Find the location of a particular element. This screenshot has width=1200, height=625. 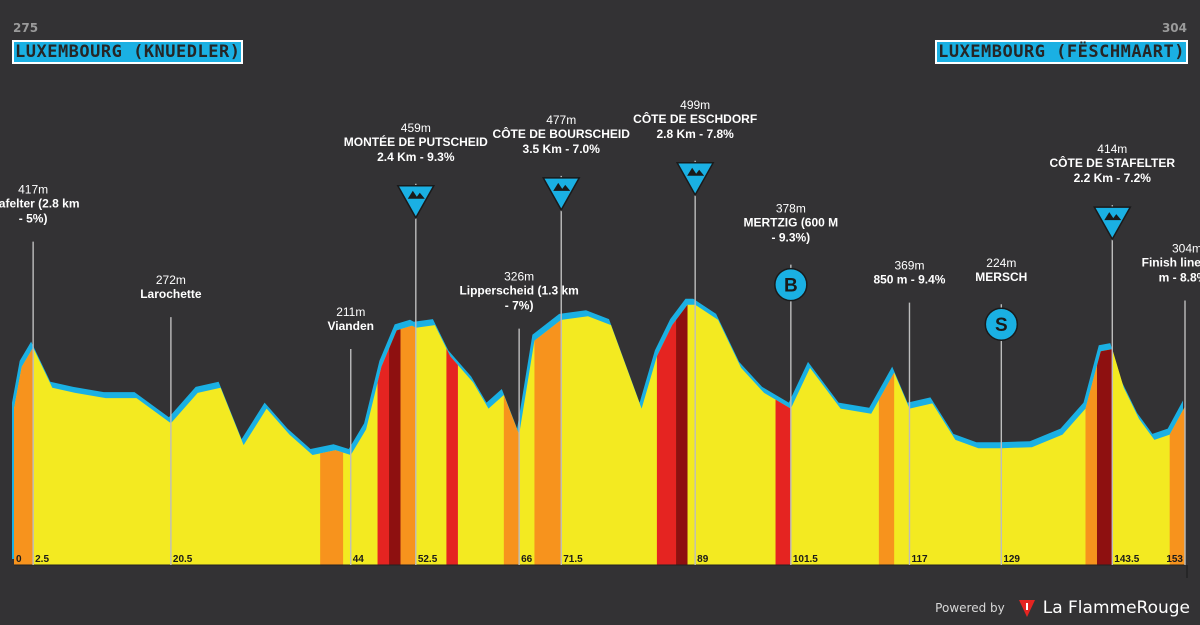

bonus-sprint-icon is located at coordinates (791, 284).